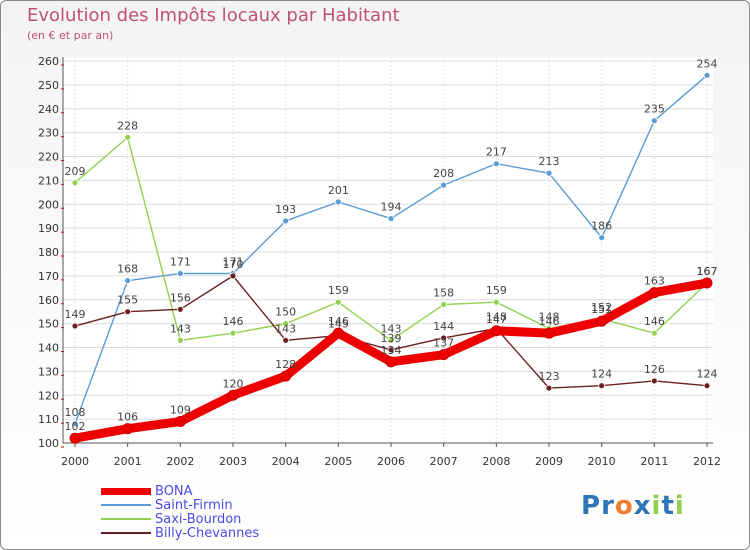  Describe the element at coordinates (285, 312) in the screenshot. I see `data-label-saxi-bourdon: 150` at that location.